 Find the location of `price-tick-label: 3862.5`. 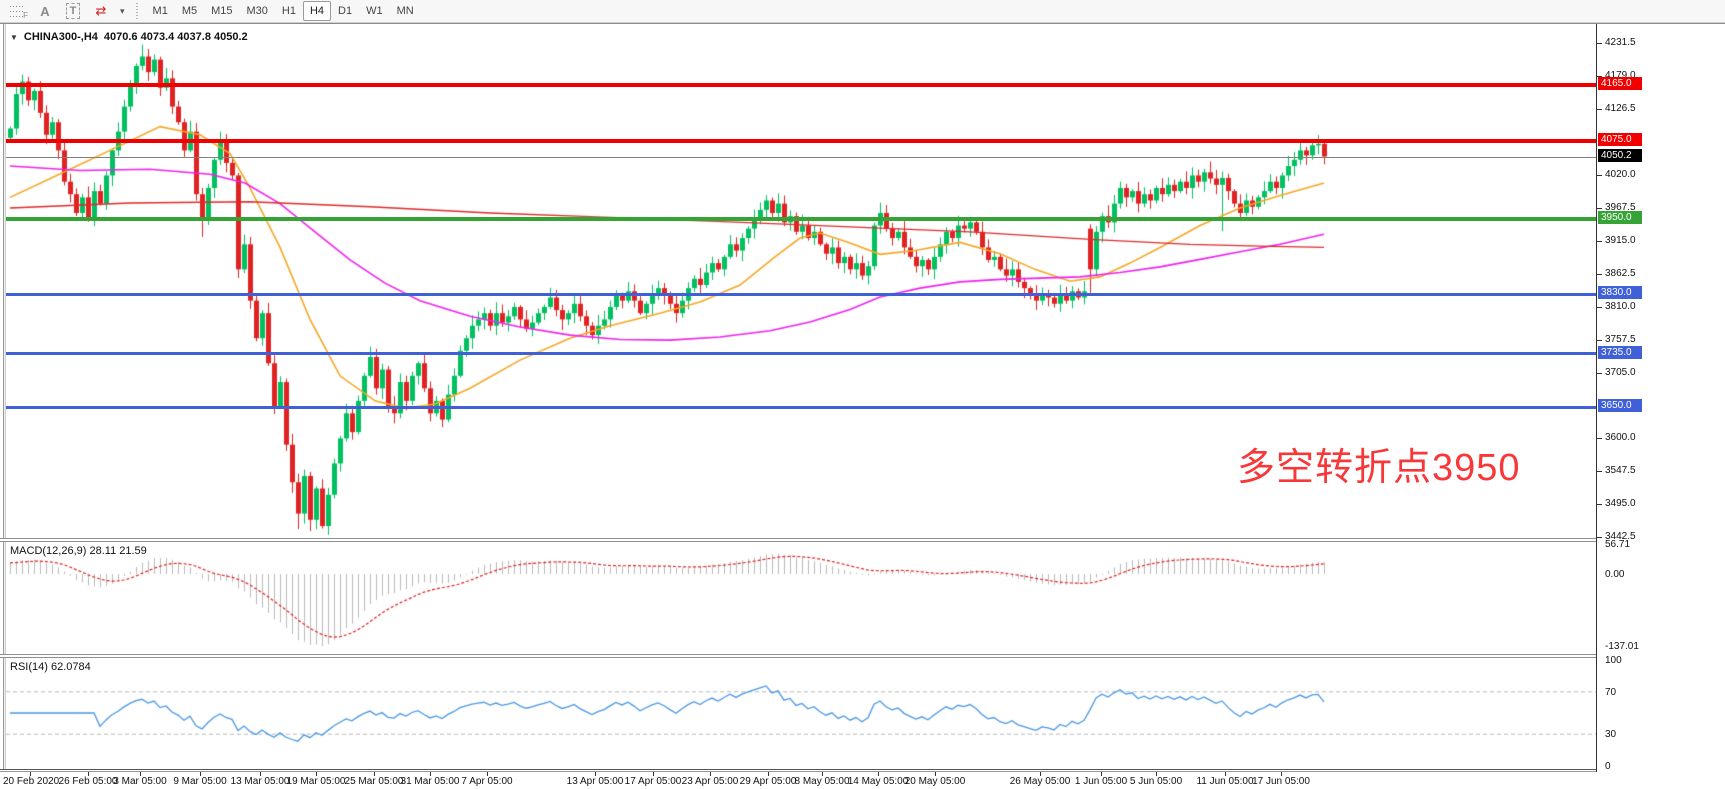

price-tick-label: 3862.5 is located at coordinates (1620, 274).